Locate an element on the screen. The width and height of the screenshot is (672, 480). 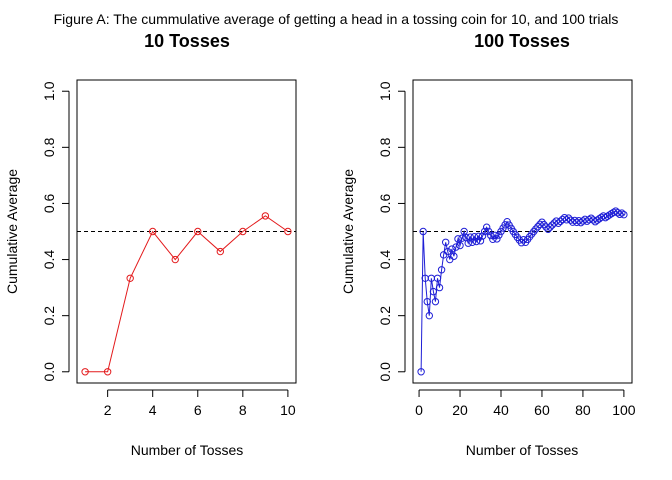
x-tick-label: 100 is located at coordinates (624, 410).